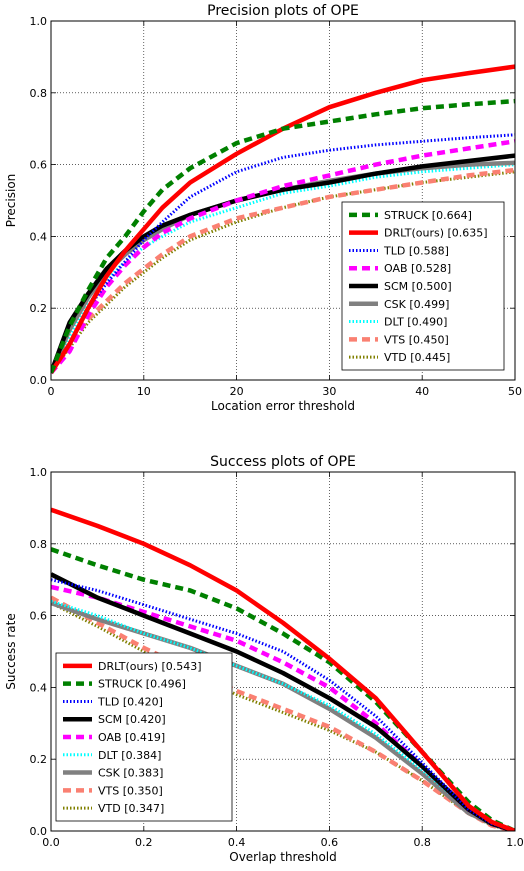 The image size is (524, 871). I want to click on x-axis-label: Overlap threshold, so click(283, 857).